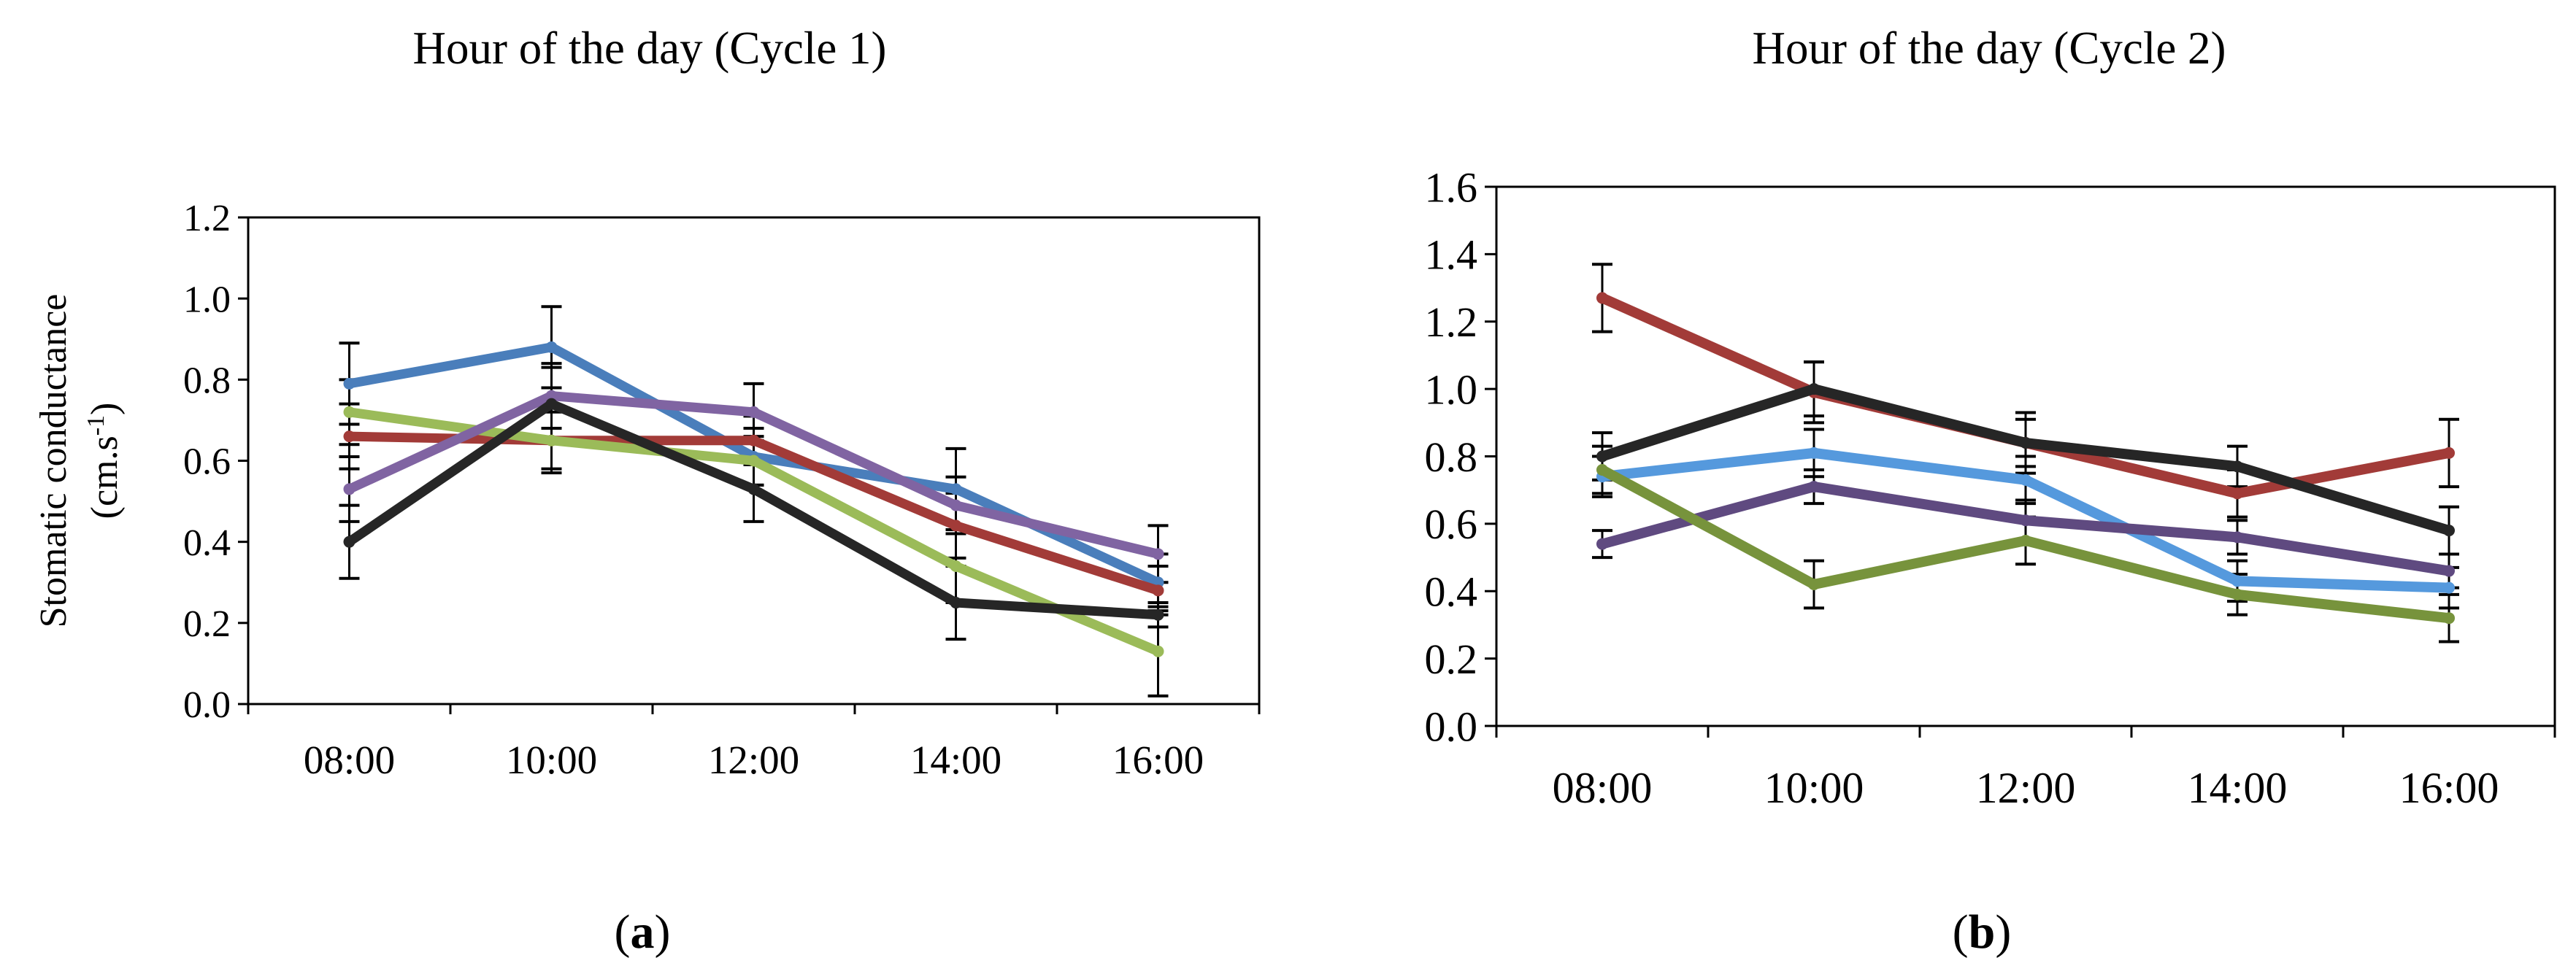 This screenshot has height=974, width=2576. What do you see at coordinates (649, 49) in the screenshot?
I see `chart-a-title: Hour of the day (Cycle 1)` at bounding box center [649, 49].